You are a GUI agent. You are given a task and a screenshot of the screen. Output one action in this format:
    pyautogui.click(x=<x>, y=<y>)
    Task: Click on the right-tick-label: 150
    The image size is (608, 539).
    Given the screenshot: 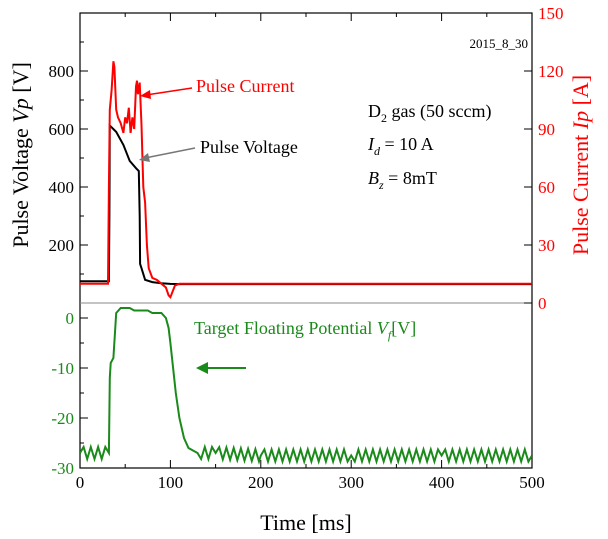 What is the action you would take?
    pyautogui.click(x=551, y=13)
    